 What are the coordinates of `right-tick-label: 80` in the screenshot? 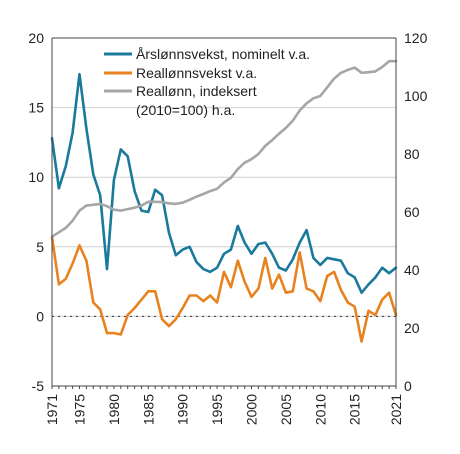 It's located at (412, 154).